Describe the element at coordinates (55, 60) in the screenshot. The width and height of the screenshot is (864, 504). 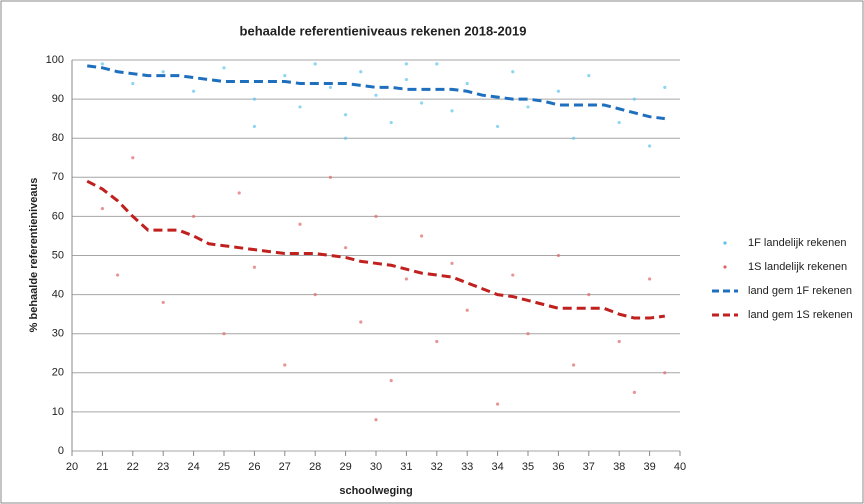
I see `y-tick-label: 100` at that location.